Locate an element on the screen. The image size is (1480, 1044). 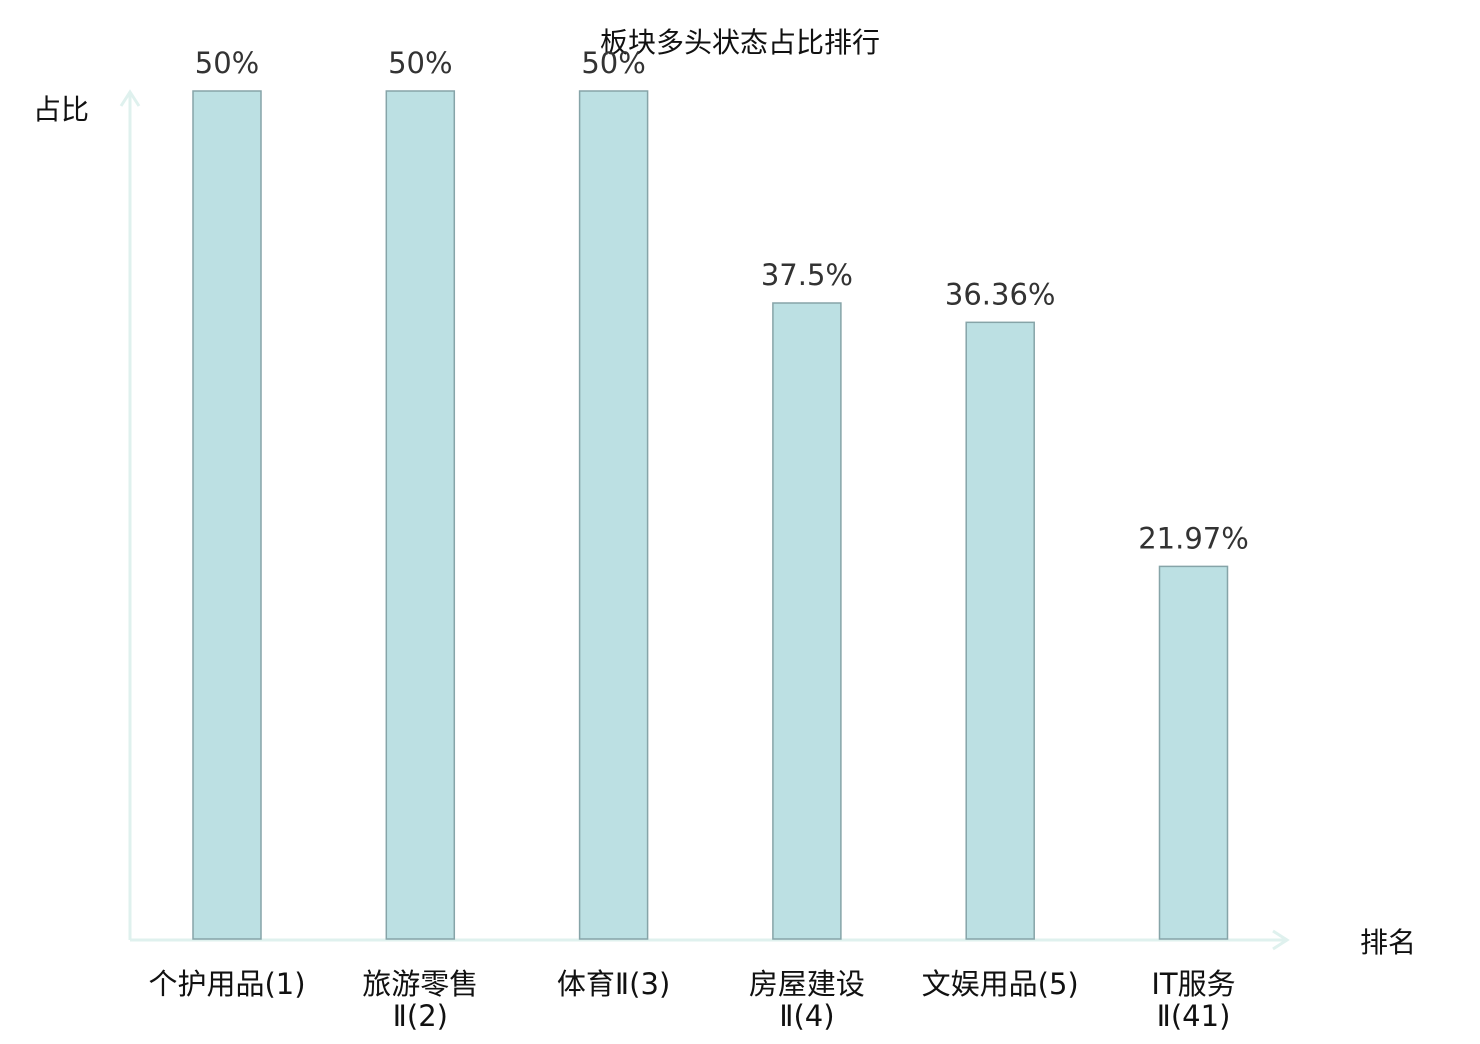
category-label-6-line-1: IT服务 is located at coordinates (1193, 984).